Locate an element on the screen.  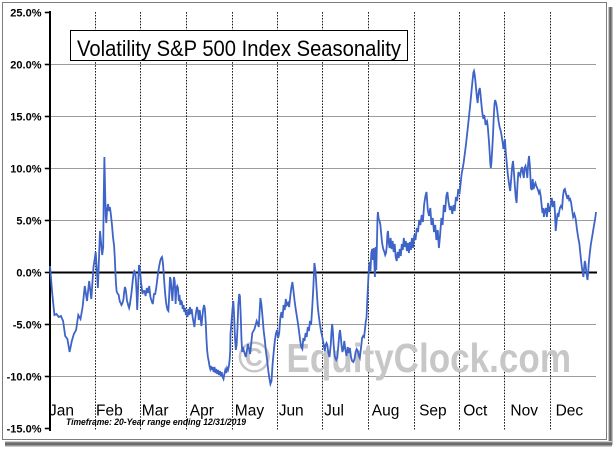
svg-text: Dec is located at coordinates (570, 411).